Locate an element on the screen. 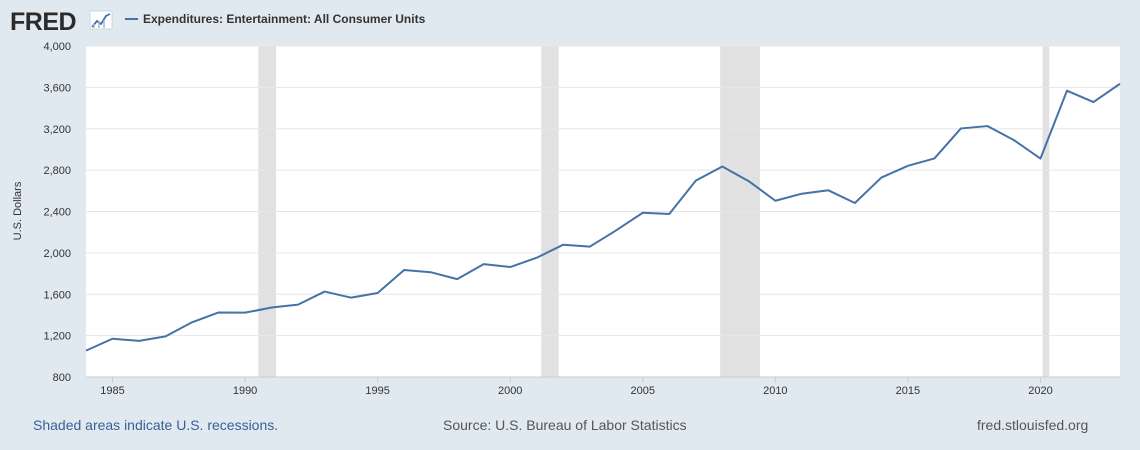 This screenshot has height=450, width=1140. x-tick-label: 1995 is located at coordinates (377, 391).